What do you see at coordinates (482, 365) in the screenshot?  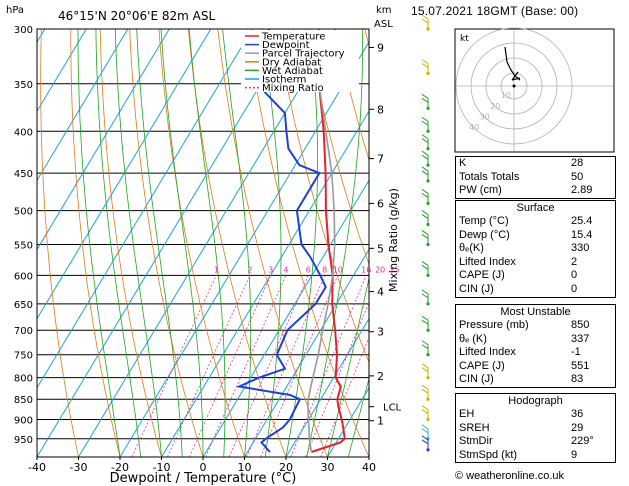 I see `stat-label: CAPE (J)` at bounding box center [482, 365].